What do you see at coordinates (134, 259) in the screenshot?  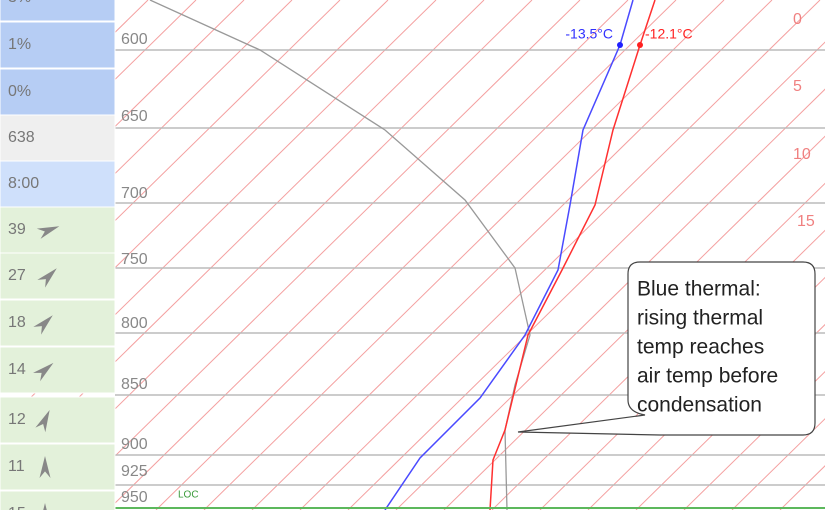 I see `pressure-label: 750` at bounding box center [134, 259].